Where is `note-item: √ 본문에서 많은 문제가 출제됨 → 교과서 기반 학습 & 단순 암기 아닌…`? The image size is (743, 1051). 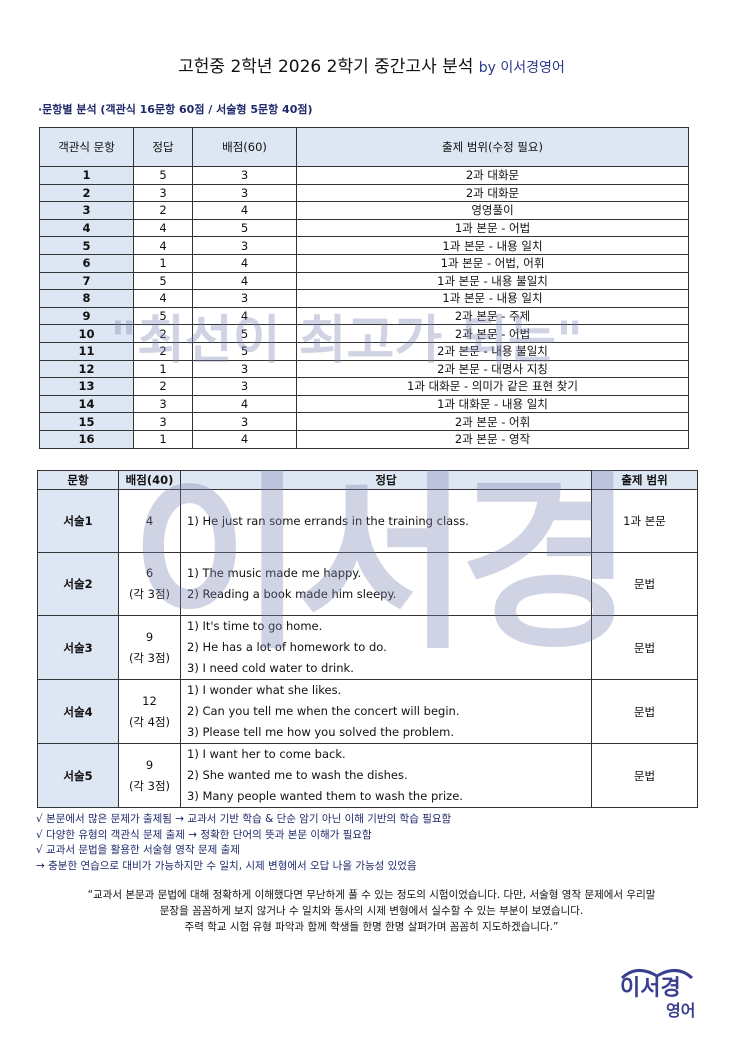 note-item: √ 본문에서 많은 문제가 출제됨 → 교과서 기반 학습 & 단순 암기 아닌… is located at coordinates (244, 819).